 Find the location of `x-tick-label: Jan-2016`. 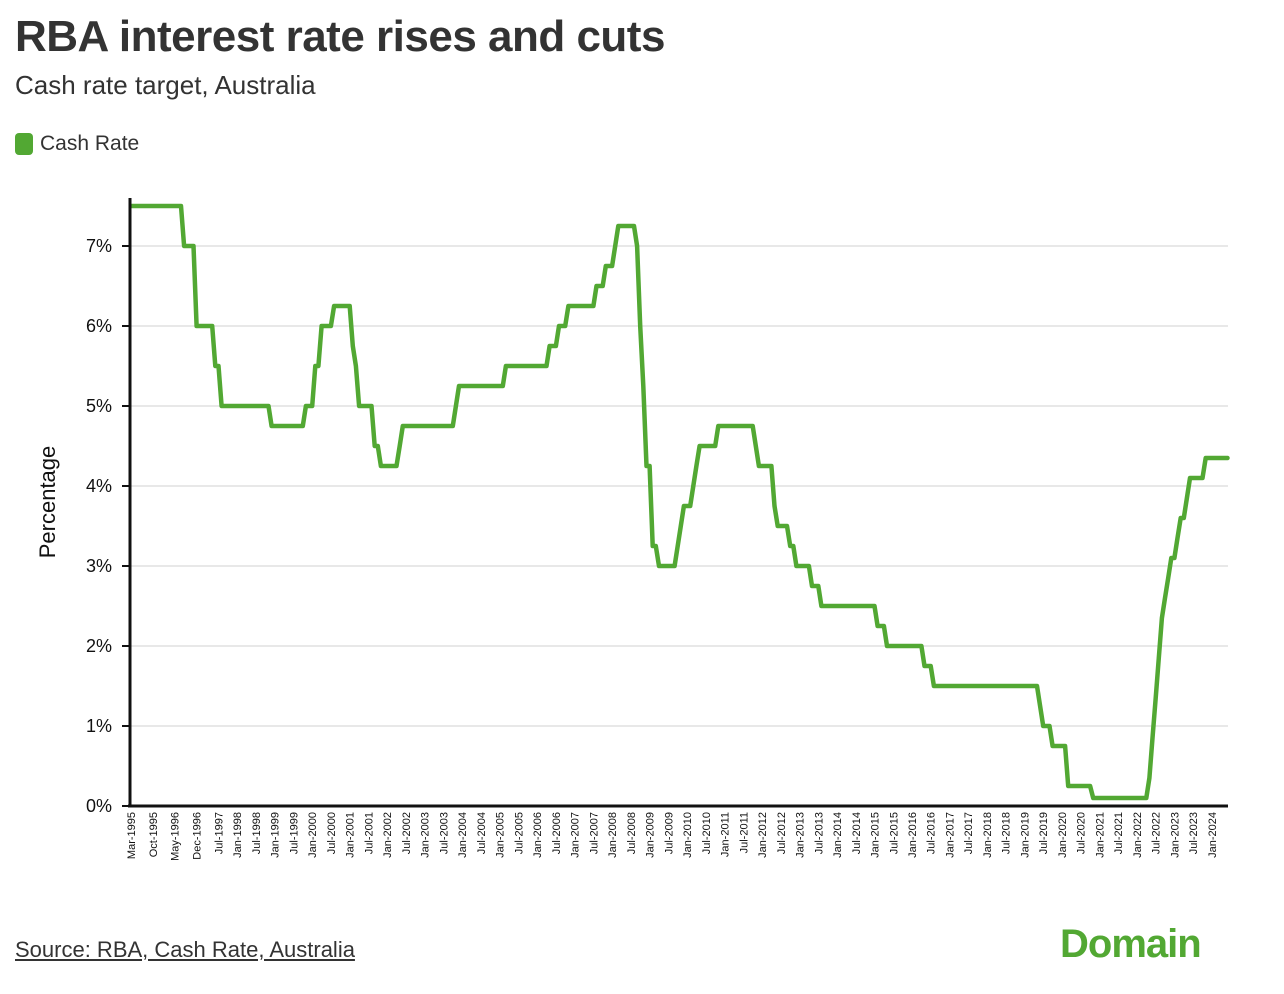

x-tick-label: Jan-2016 is located at coordinates (913, 835).